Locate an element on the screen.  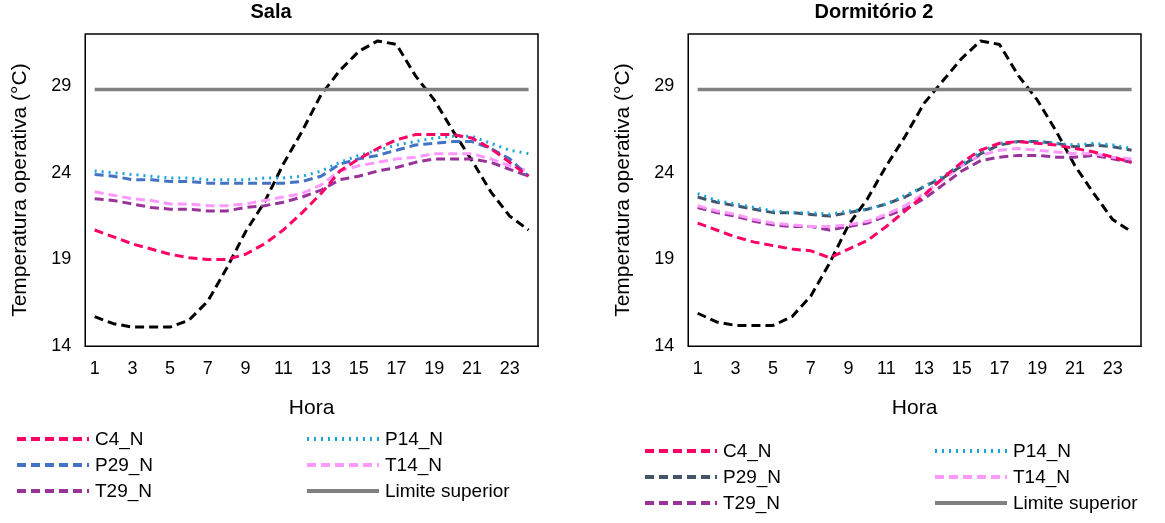
chart-title: Dormitório 2 is located at coordinates (874, 11).